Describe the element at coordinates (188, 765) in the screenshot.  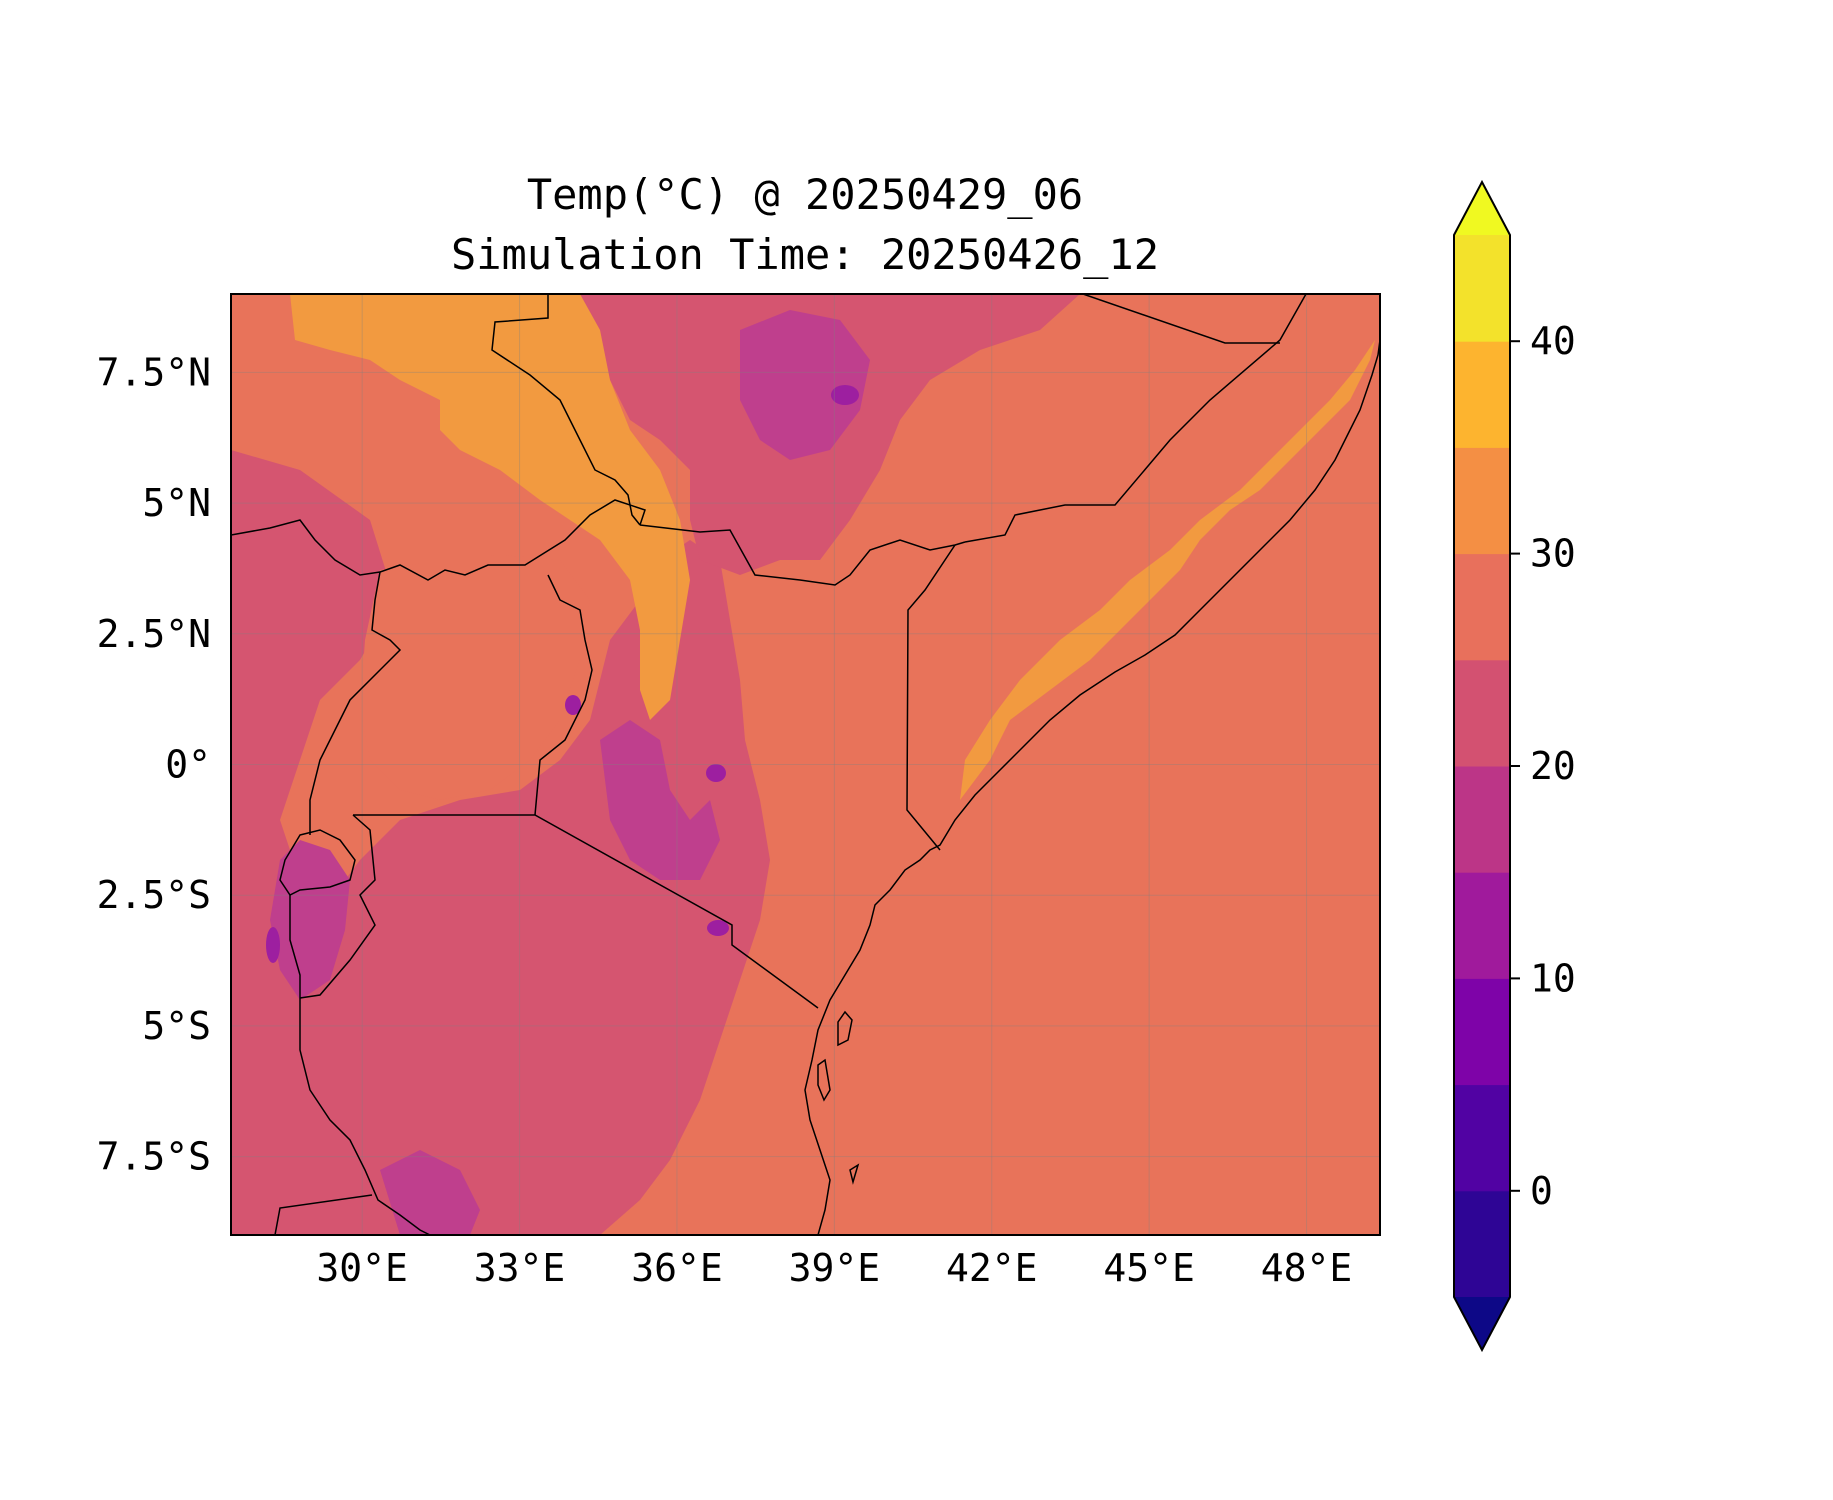
I see `lat-tick-label: 0°` at that location.